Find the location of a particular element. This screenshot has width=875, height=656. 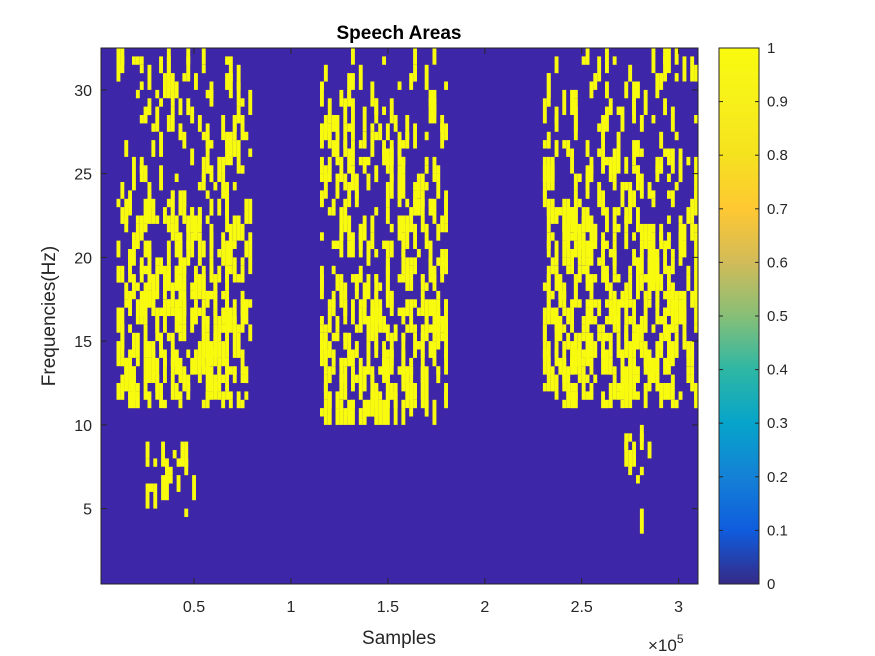

colorbar-tick-label: 0.4 is located at coordinates (777, 370).